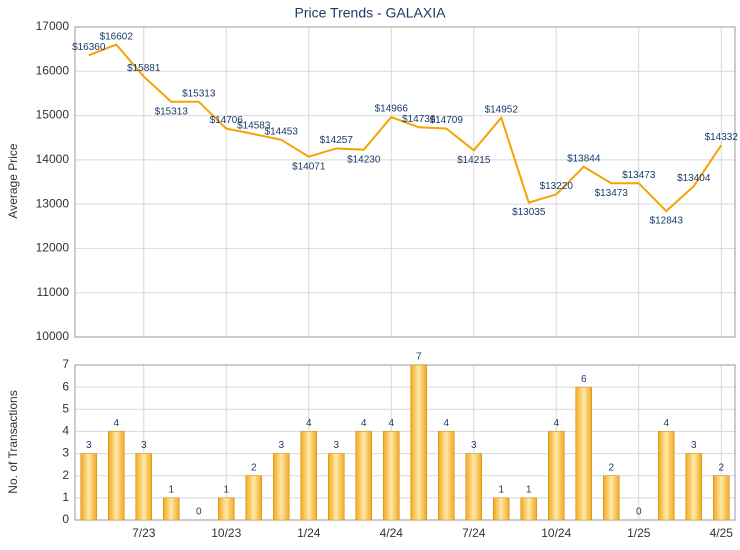  I want to click on data-label: $13220, so click(557, 186).